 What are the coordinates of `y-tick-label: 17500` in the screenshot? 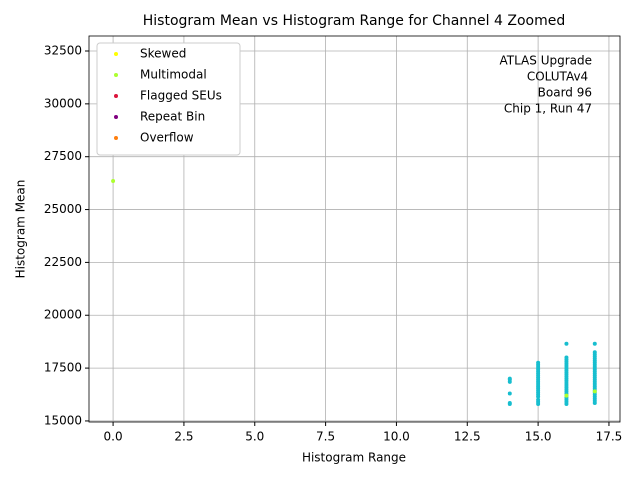 It's located at (63, 368).